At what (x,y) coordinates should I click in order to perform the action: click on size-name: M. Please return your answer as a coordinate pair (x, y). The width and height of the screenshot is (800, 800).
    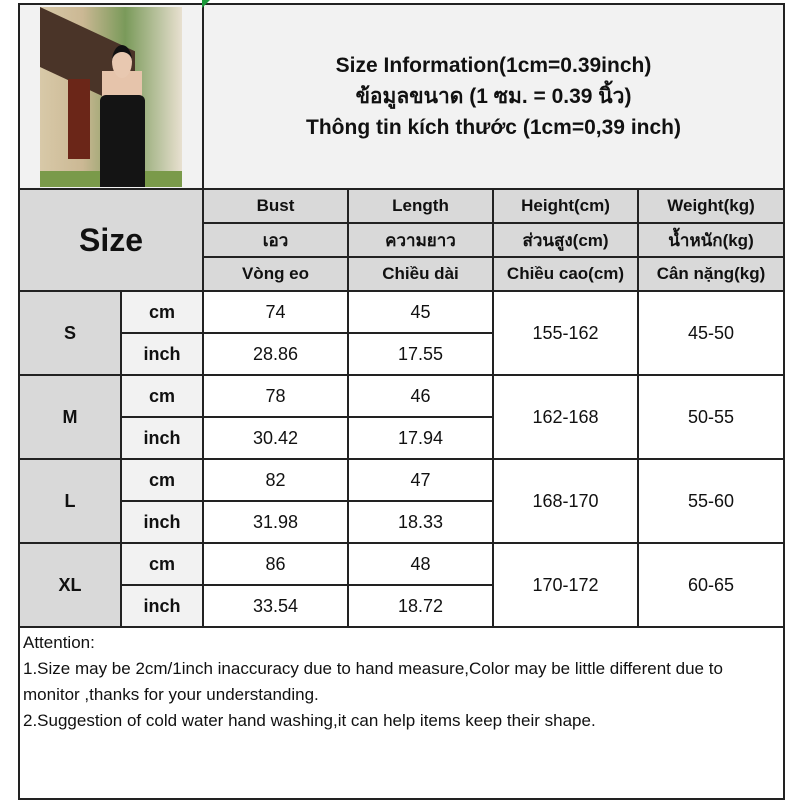
    Looking at the image, I should click on (70, 417).